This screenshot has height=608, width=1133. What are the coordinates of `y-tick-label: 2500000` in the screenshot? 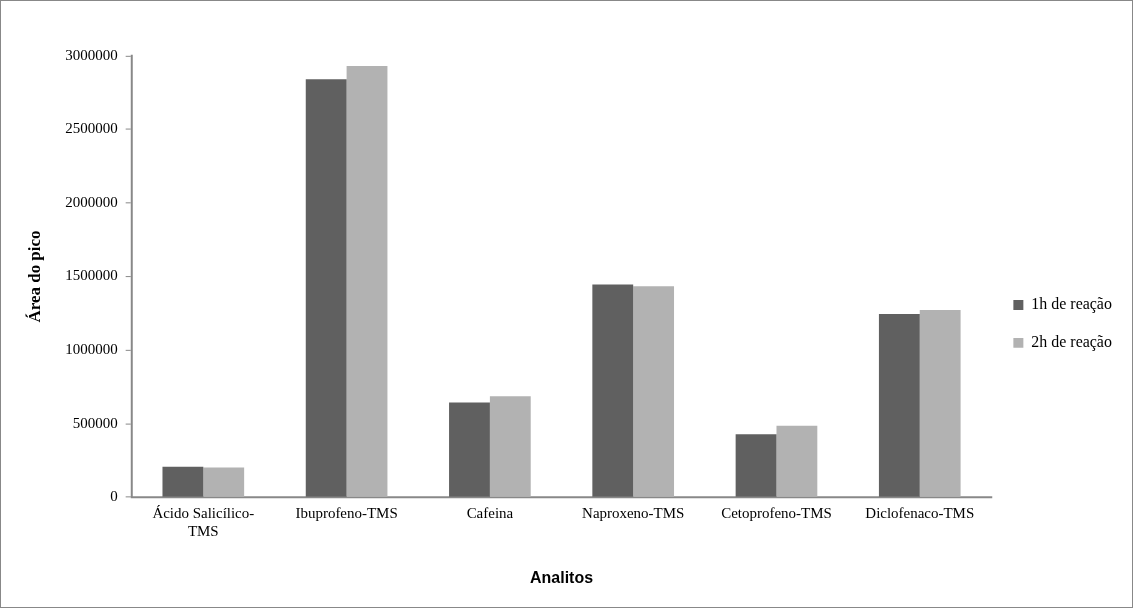 It's located at (91, 128).